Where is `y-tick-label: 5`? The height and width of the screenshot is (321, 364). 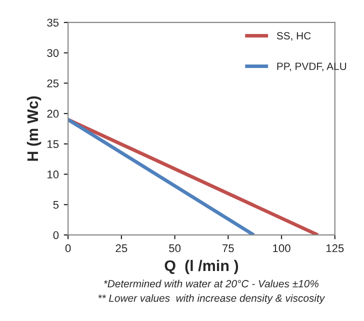
y-tick-label: 5 is located at coordinates (56, 204).